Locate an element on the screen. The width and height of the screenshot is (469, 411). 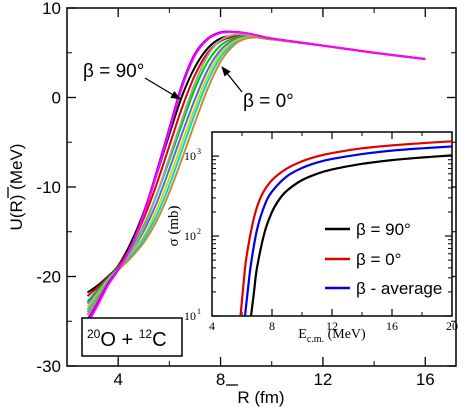
beta-0-arrow is located at coordinates (232, 79).